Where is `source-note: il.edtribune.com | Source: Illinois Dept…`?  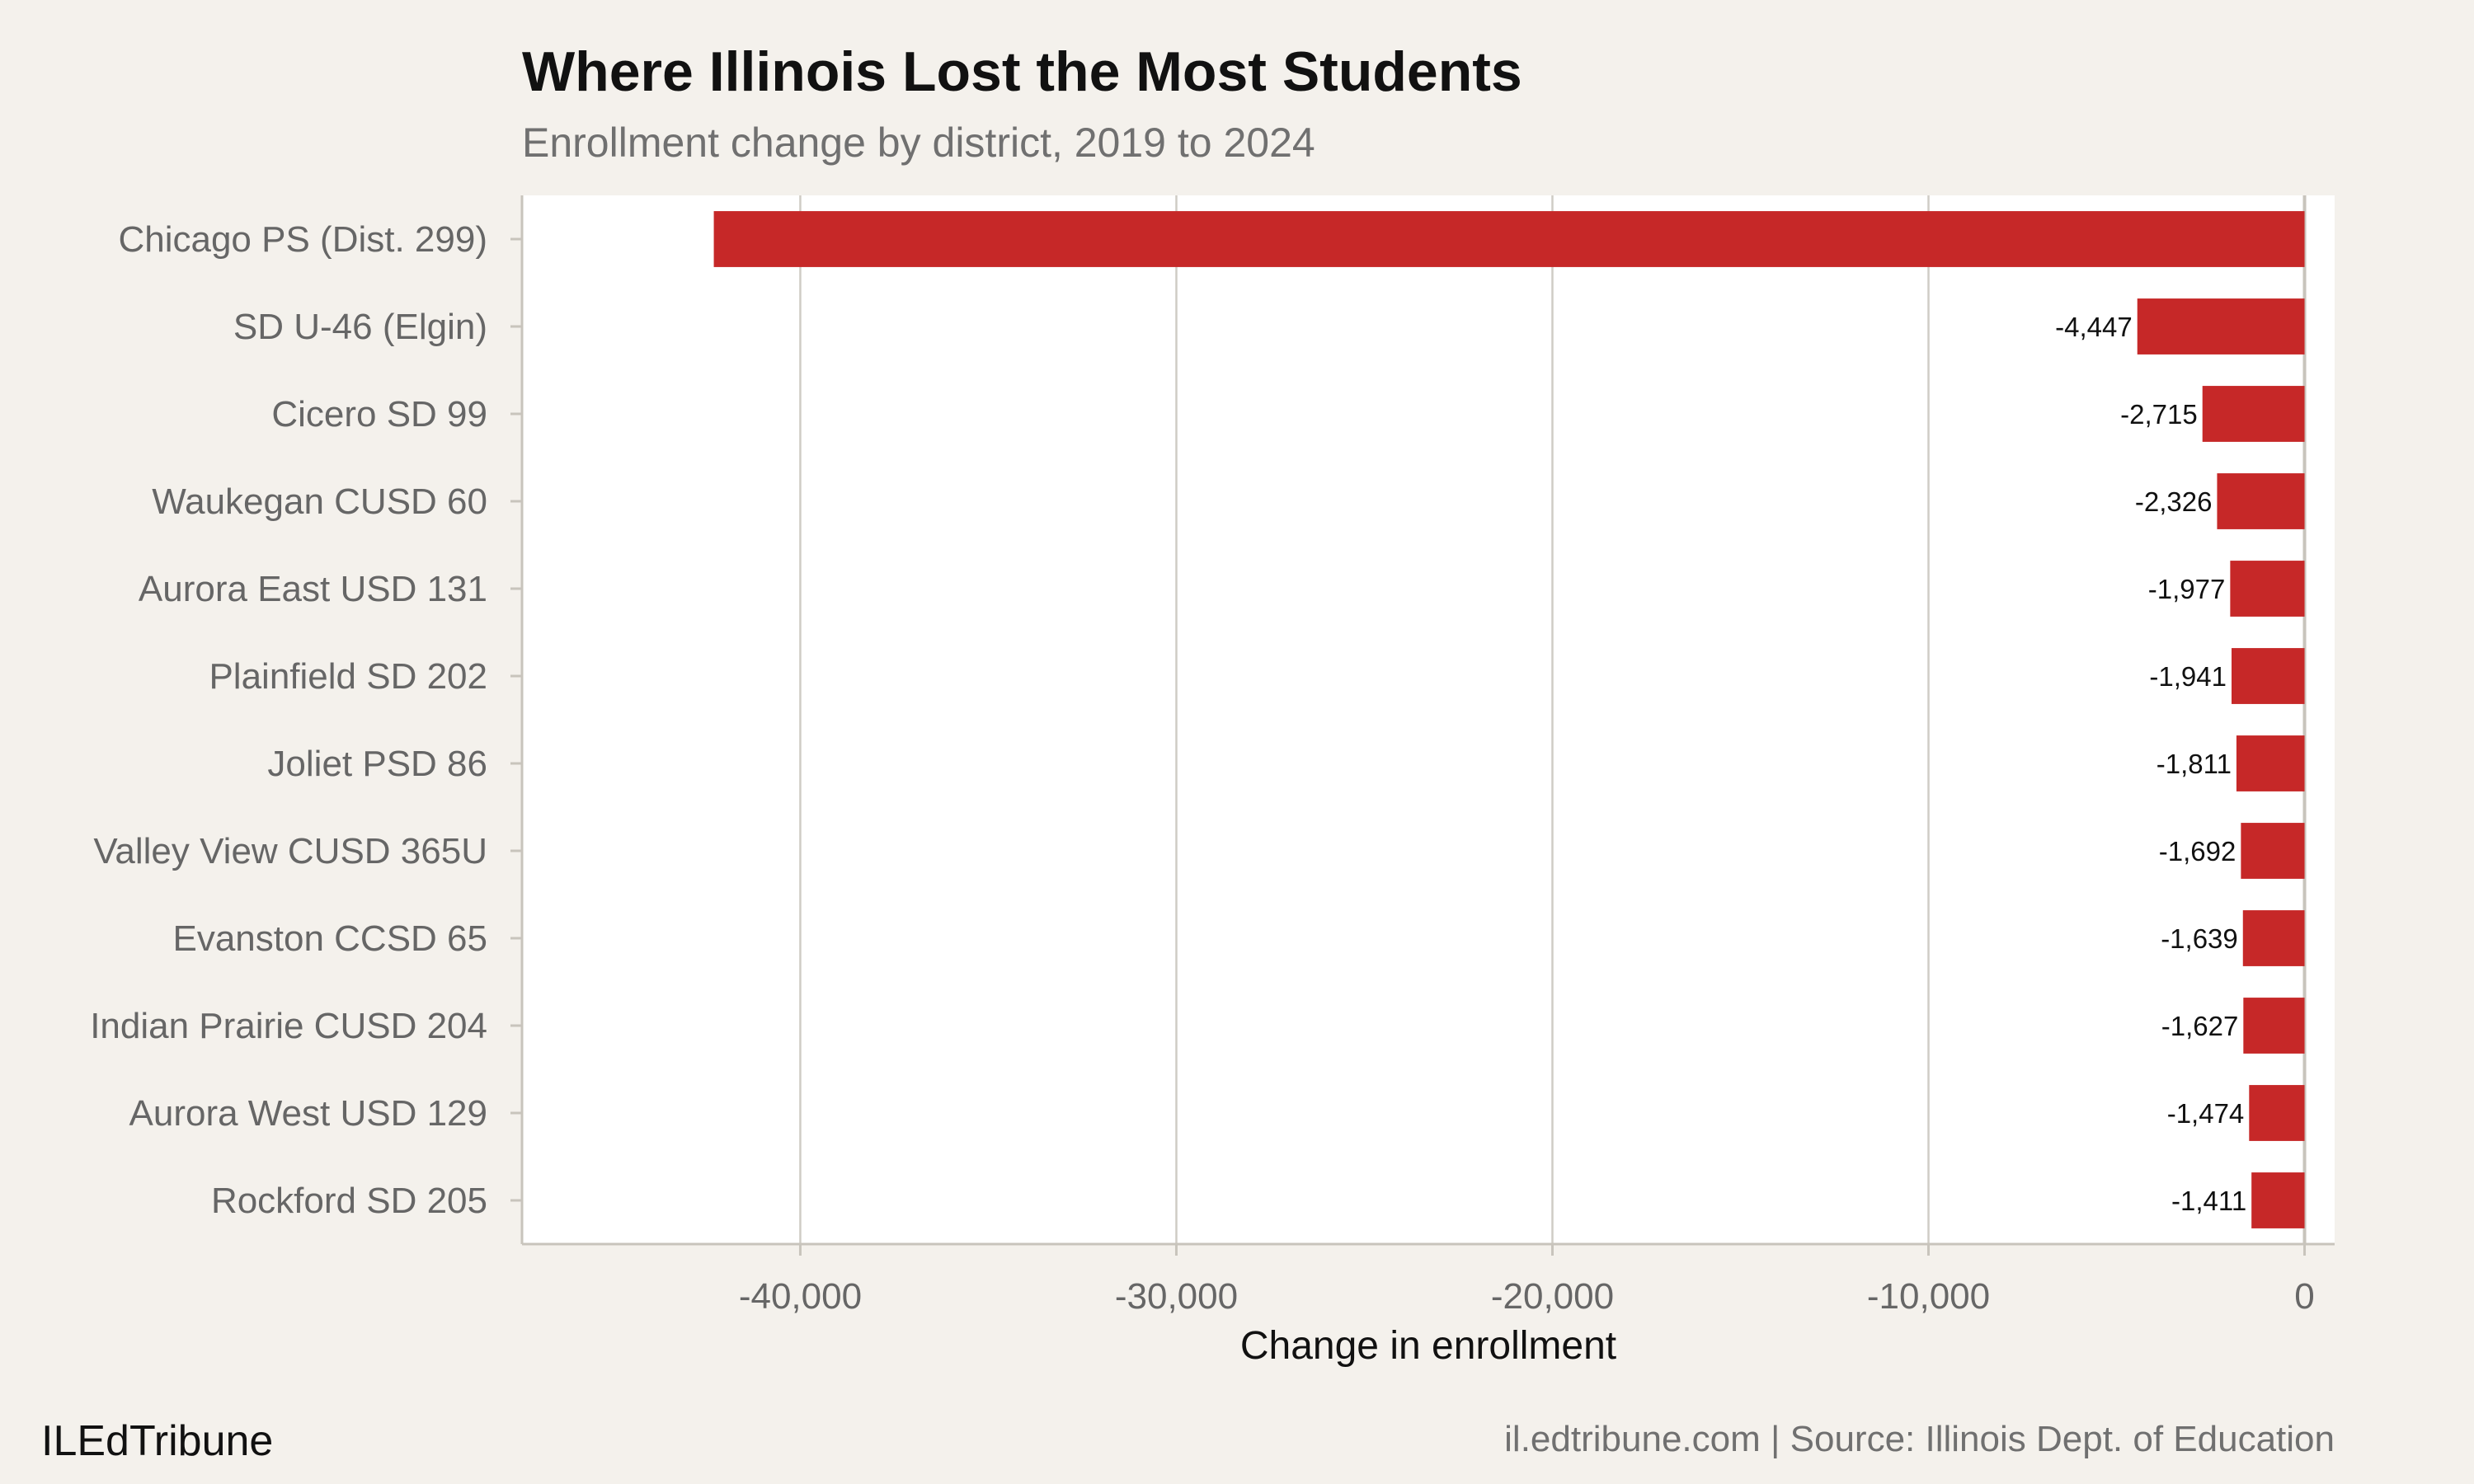
source-note: il.edtribune.com | Source: Illinois Dept… is located at coordinates (1919, 1439).